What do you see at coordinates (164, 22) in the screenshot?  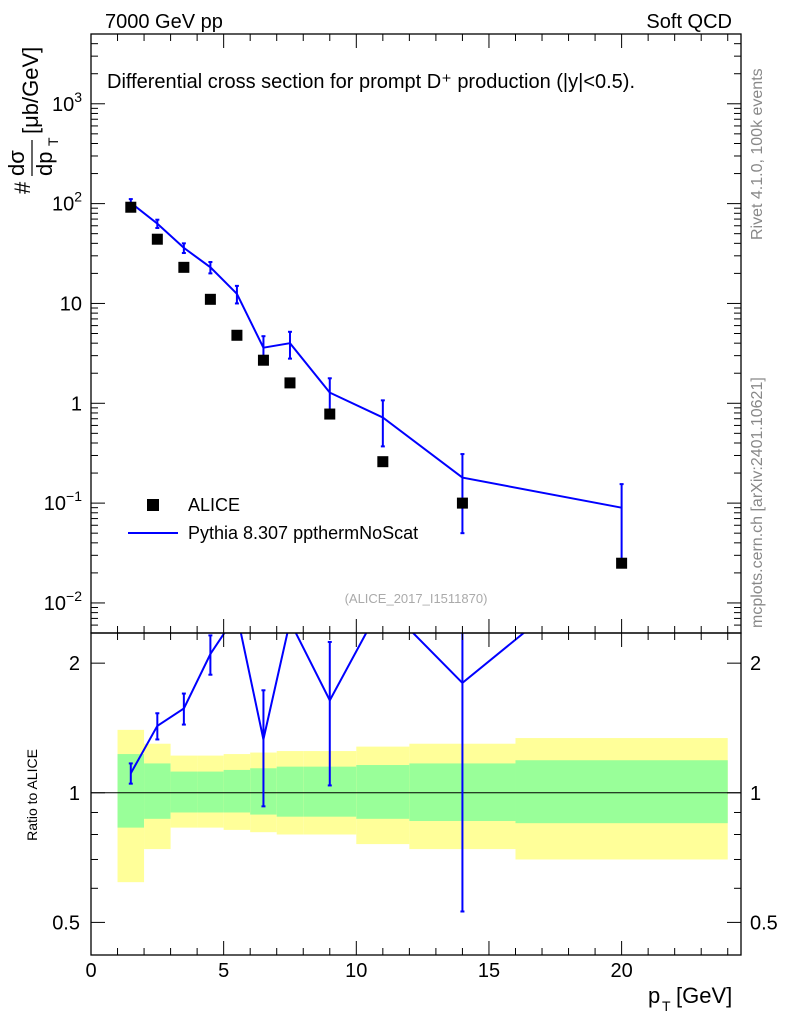 I see `energy-label: 7000 GeV pp` at bounding box center [164, 22].